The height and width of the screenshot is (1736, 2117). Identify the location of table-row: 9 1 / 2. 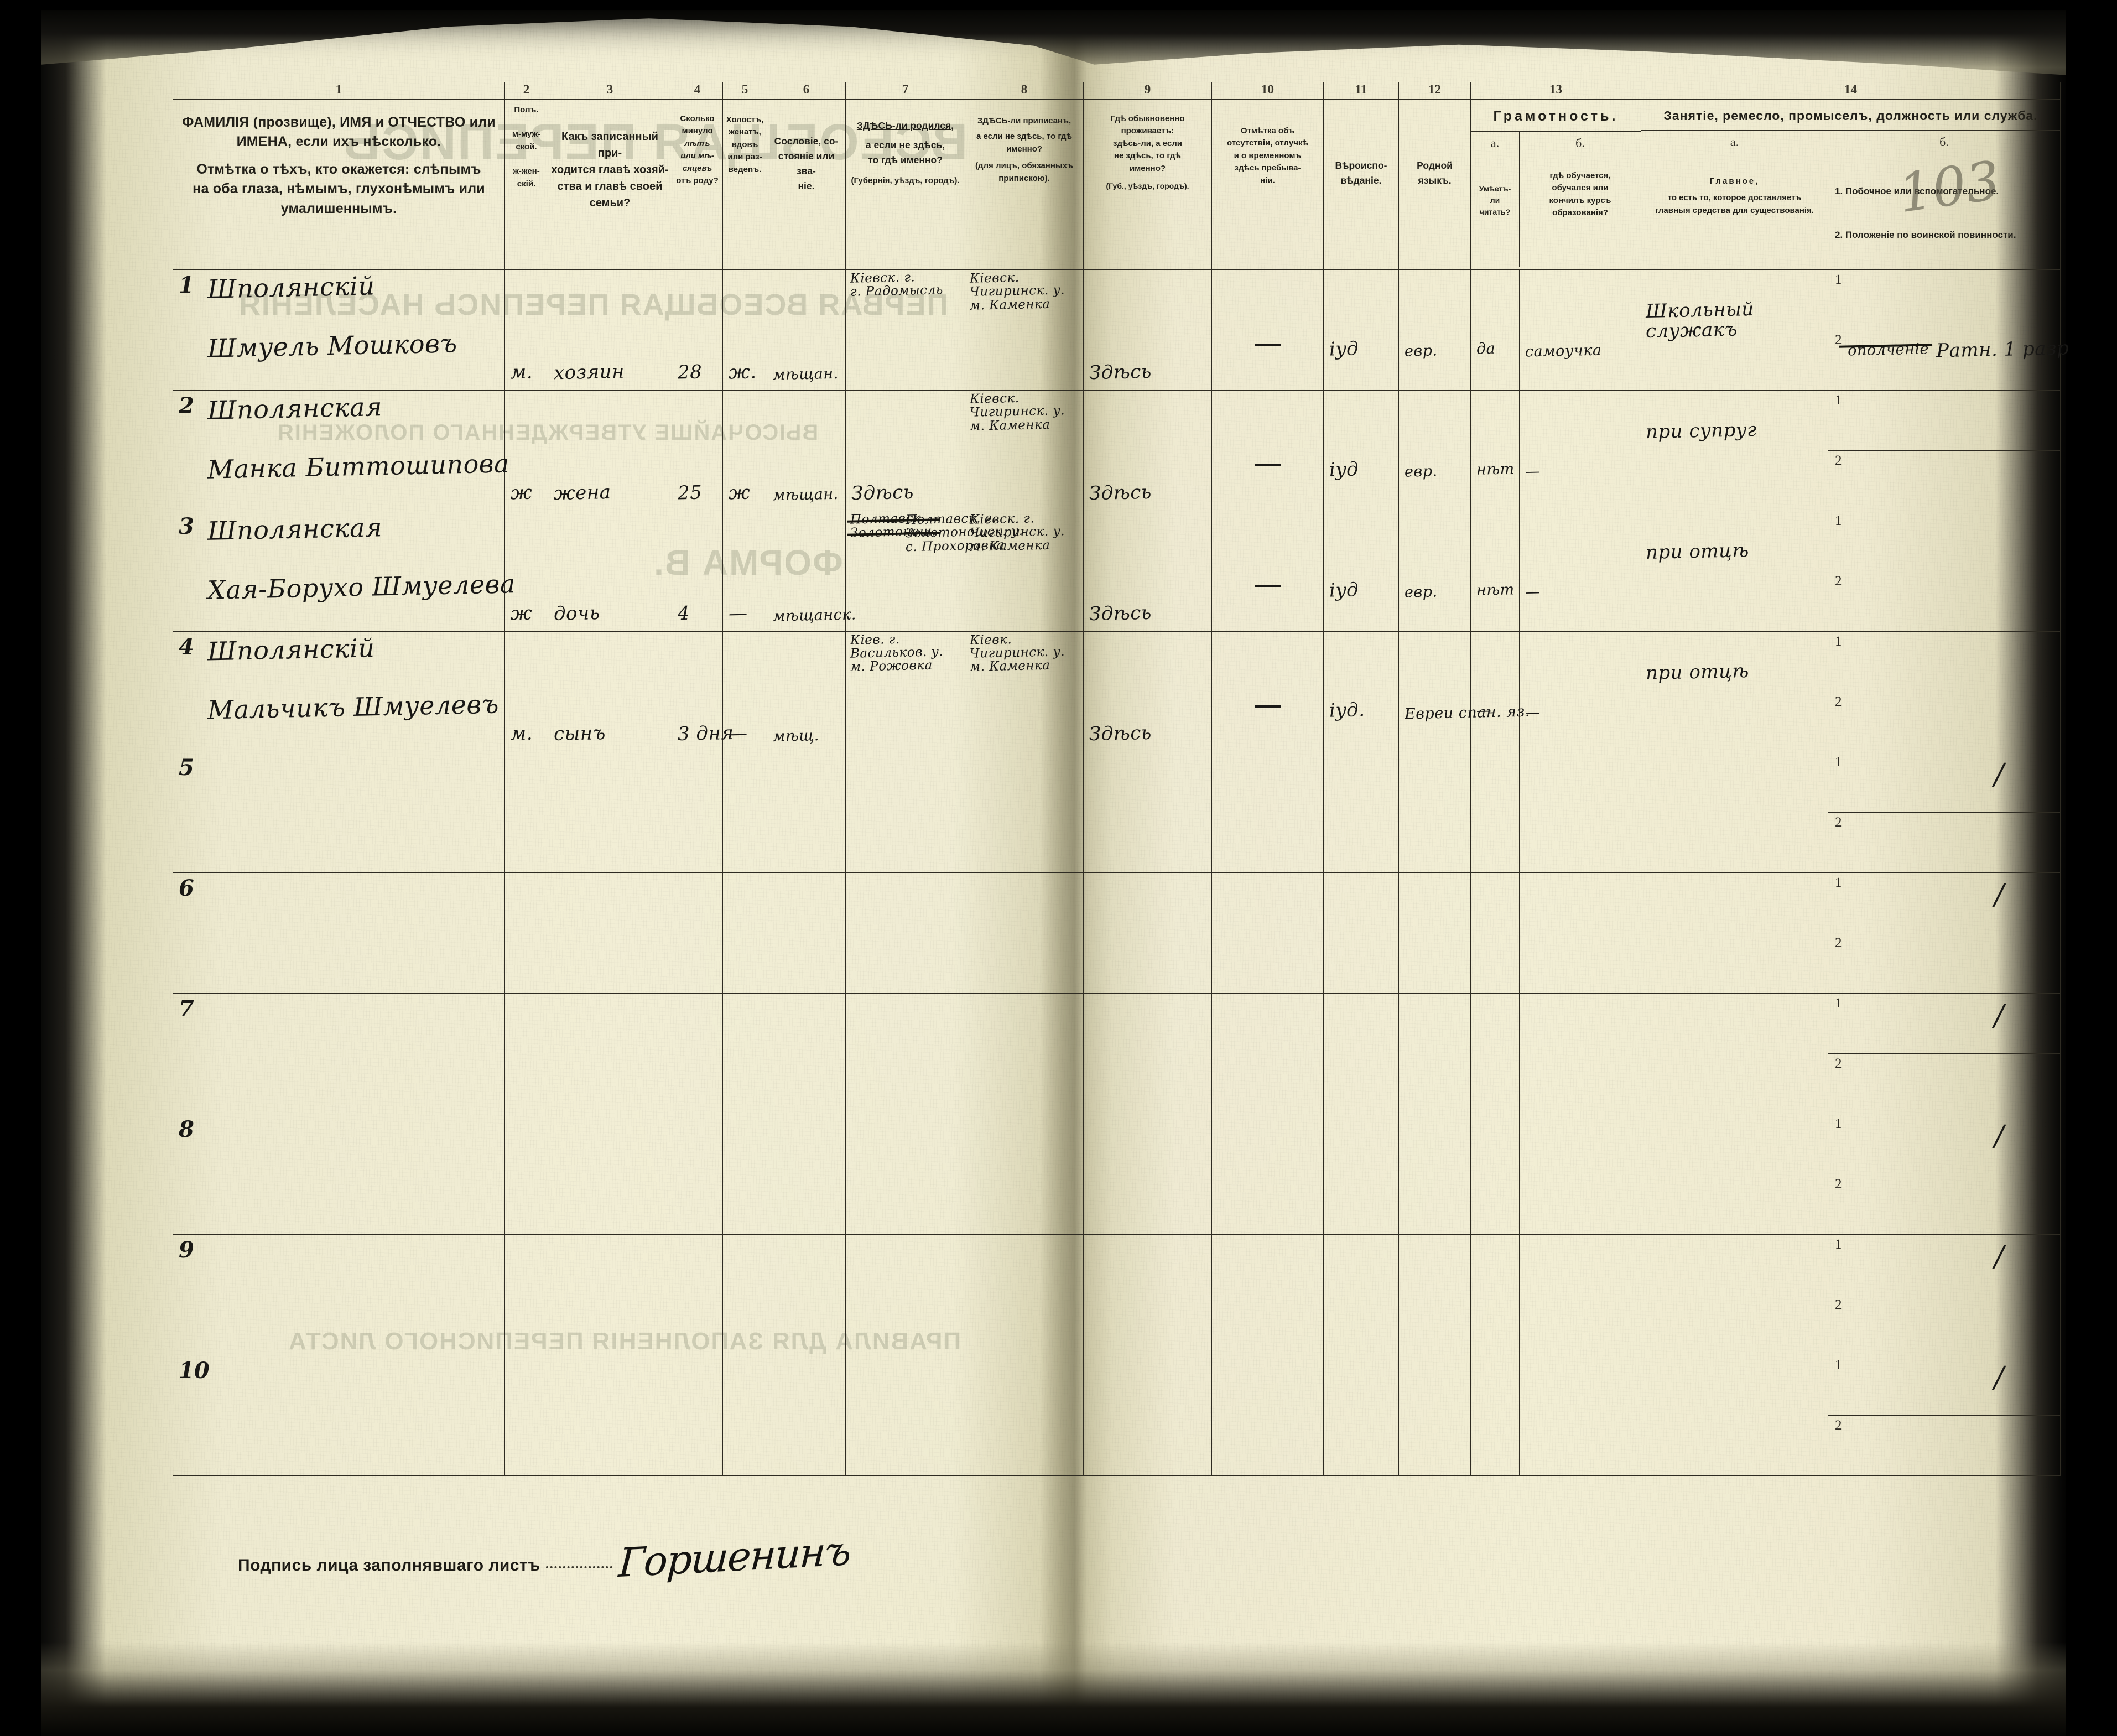
(1117, 1294).